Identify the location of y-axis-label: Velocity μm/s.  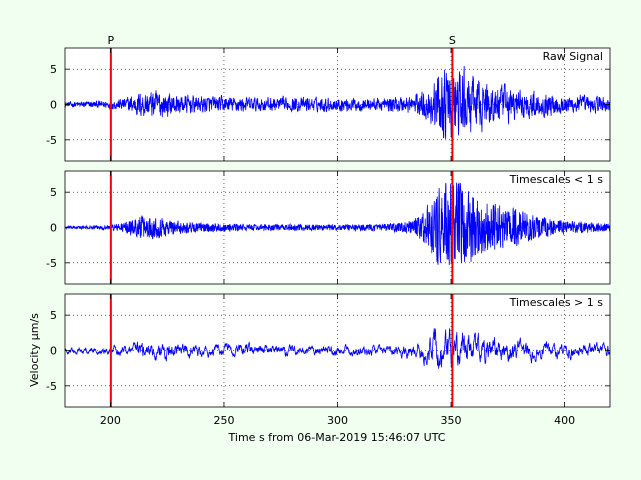
(34, 350).